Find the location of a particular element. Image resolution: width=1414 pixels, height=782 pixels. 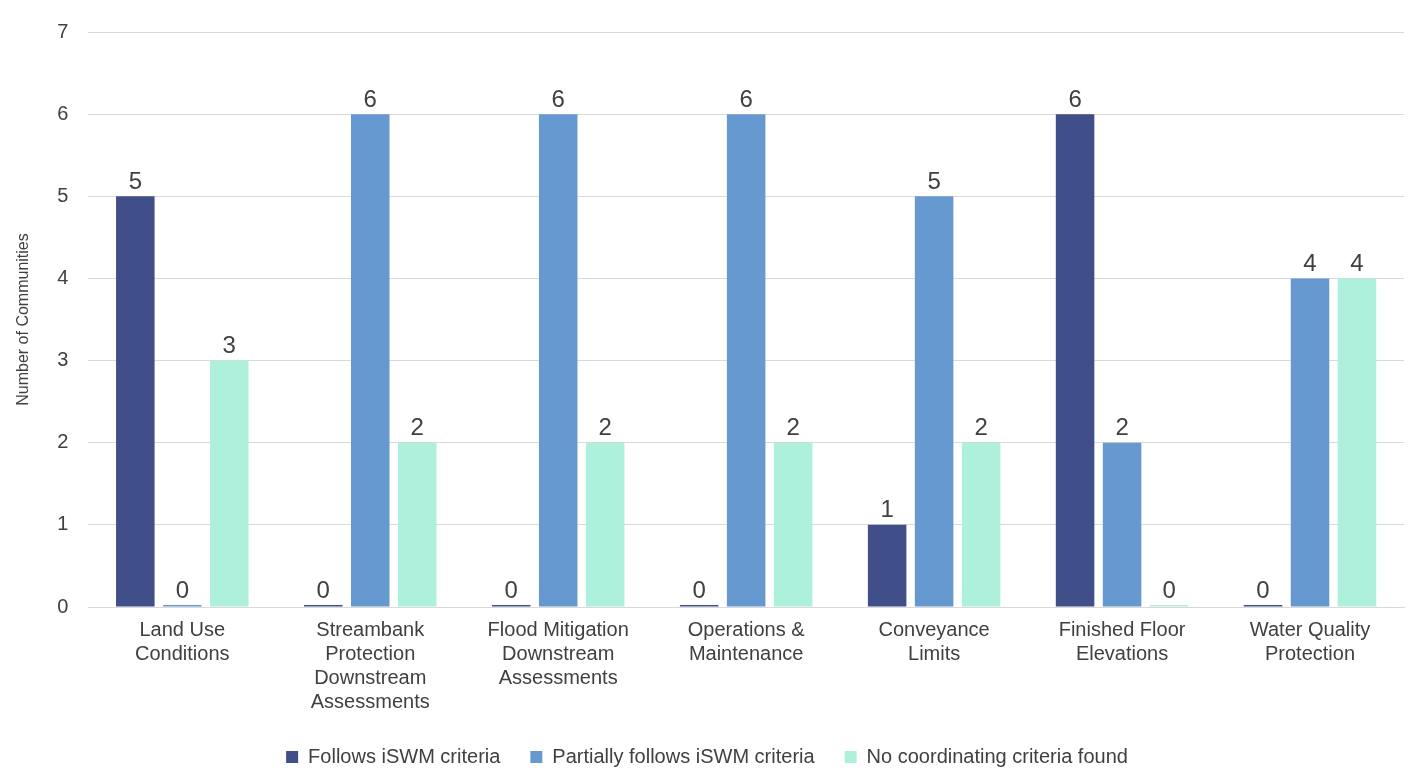

x-tick-label: Flood Mitigation Downstream Assessments is located at coordinates (558, 652).